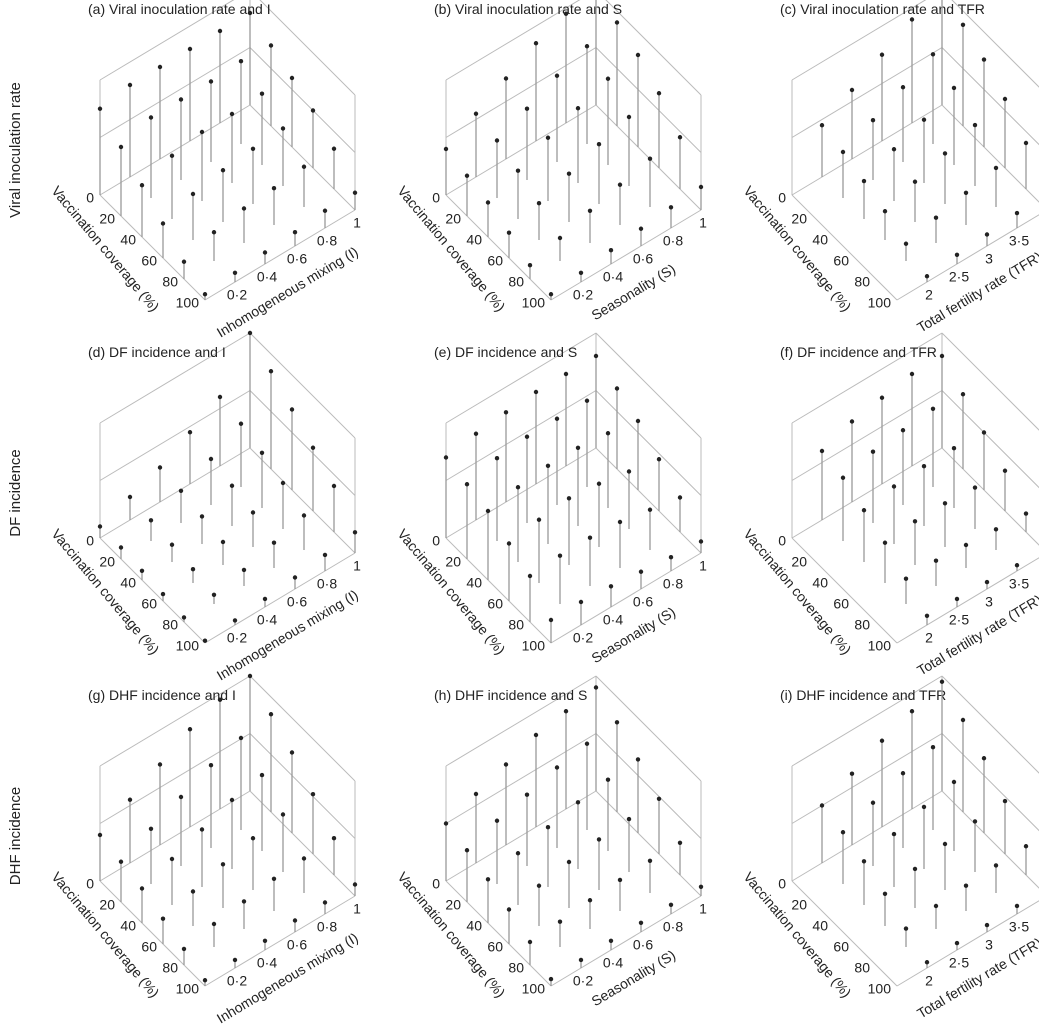  I want to click on y-tick-label: 40, so click(474, 583).